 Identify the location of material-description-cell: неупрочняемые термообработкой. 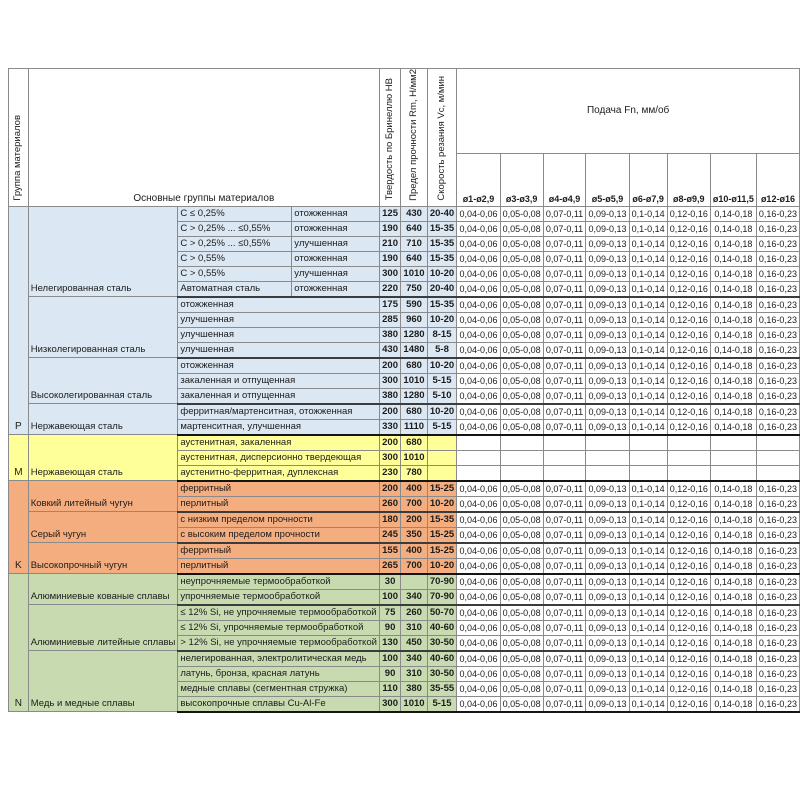
(278, 581).